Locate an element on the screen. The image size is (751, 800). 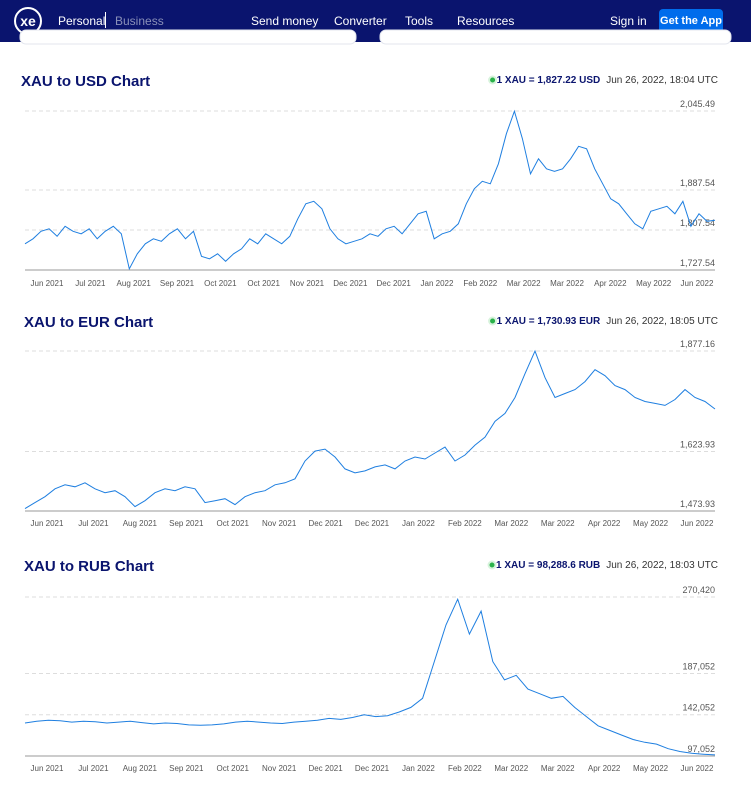
timestamp: Jun 26, 2022, 18:05 UTC is located at coordinates (662, 321).